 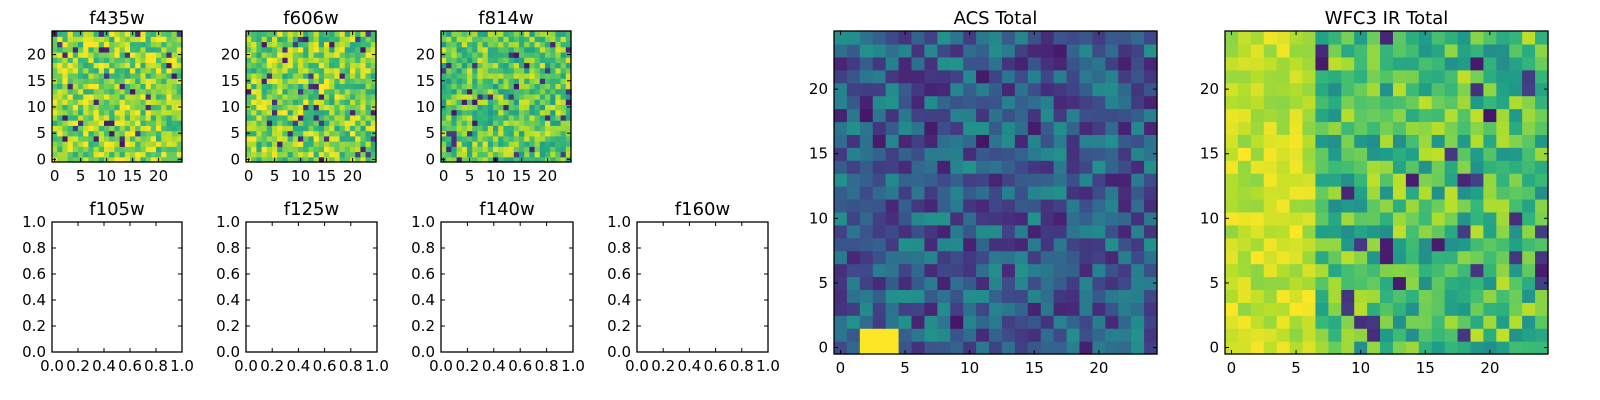 What do you see at coordinates (818, 154) in the screenshot?
I see `y-tick-label: 15` at bounding box center [818, 154].